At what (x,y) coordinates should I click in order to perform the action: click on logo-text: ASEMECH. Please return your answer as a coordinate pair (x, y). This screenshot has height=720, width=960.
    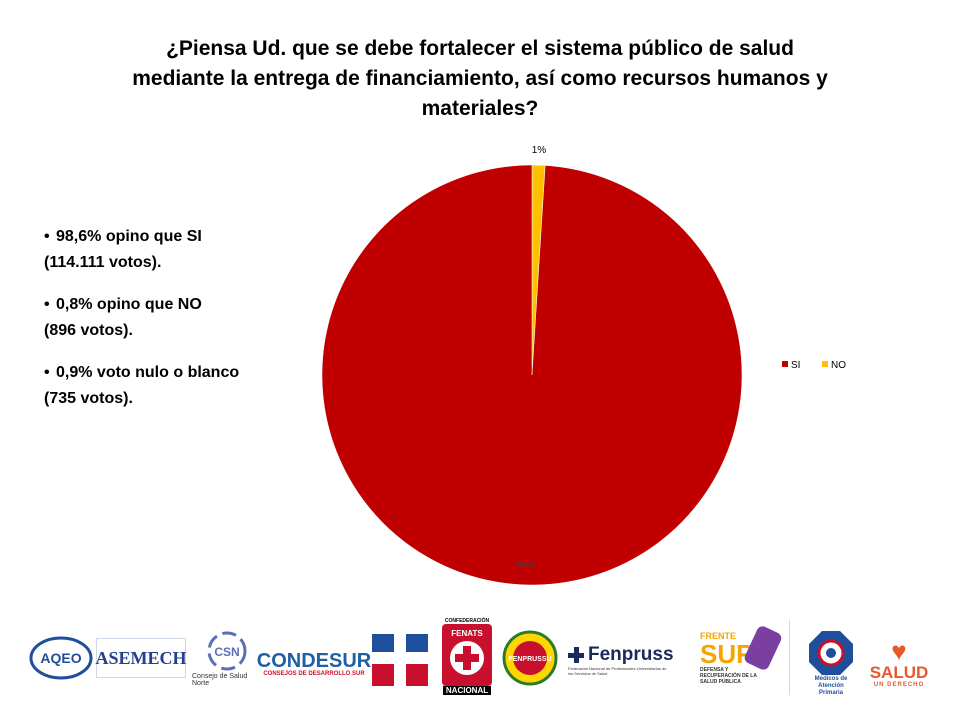
    Looking at the image, I should click on (141, 657).